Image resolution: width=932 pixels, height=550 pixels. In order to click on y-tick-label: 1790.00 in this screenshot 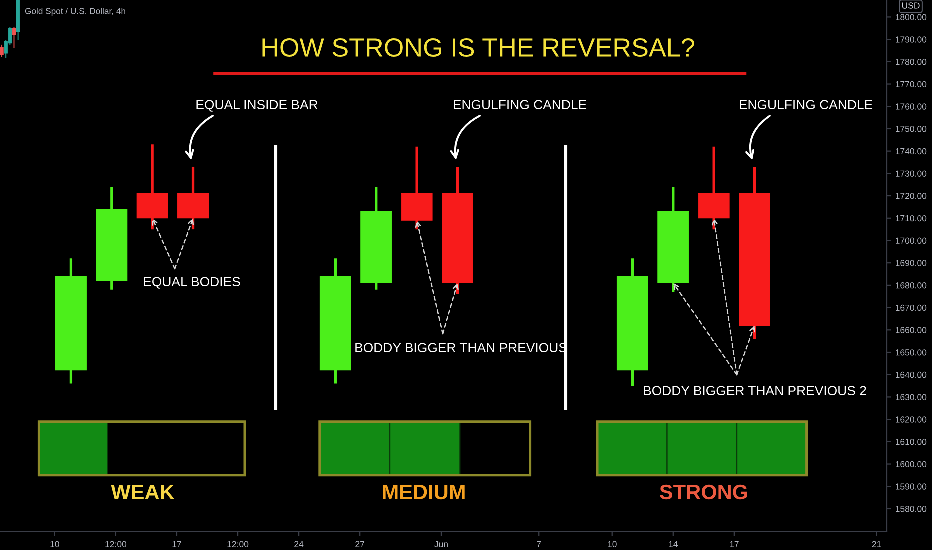, I will do `click(911, 39)`.